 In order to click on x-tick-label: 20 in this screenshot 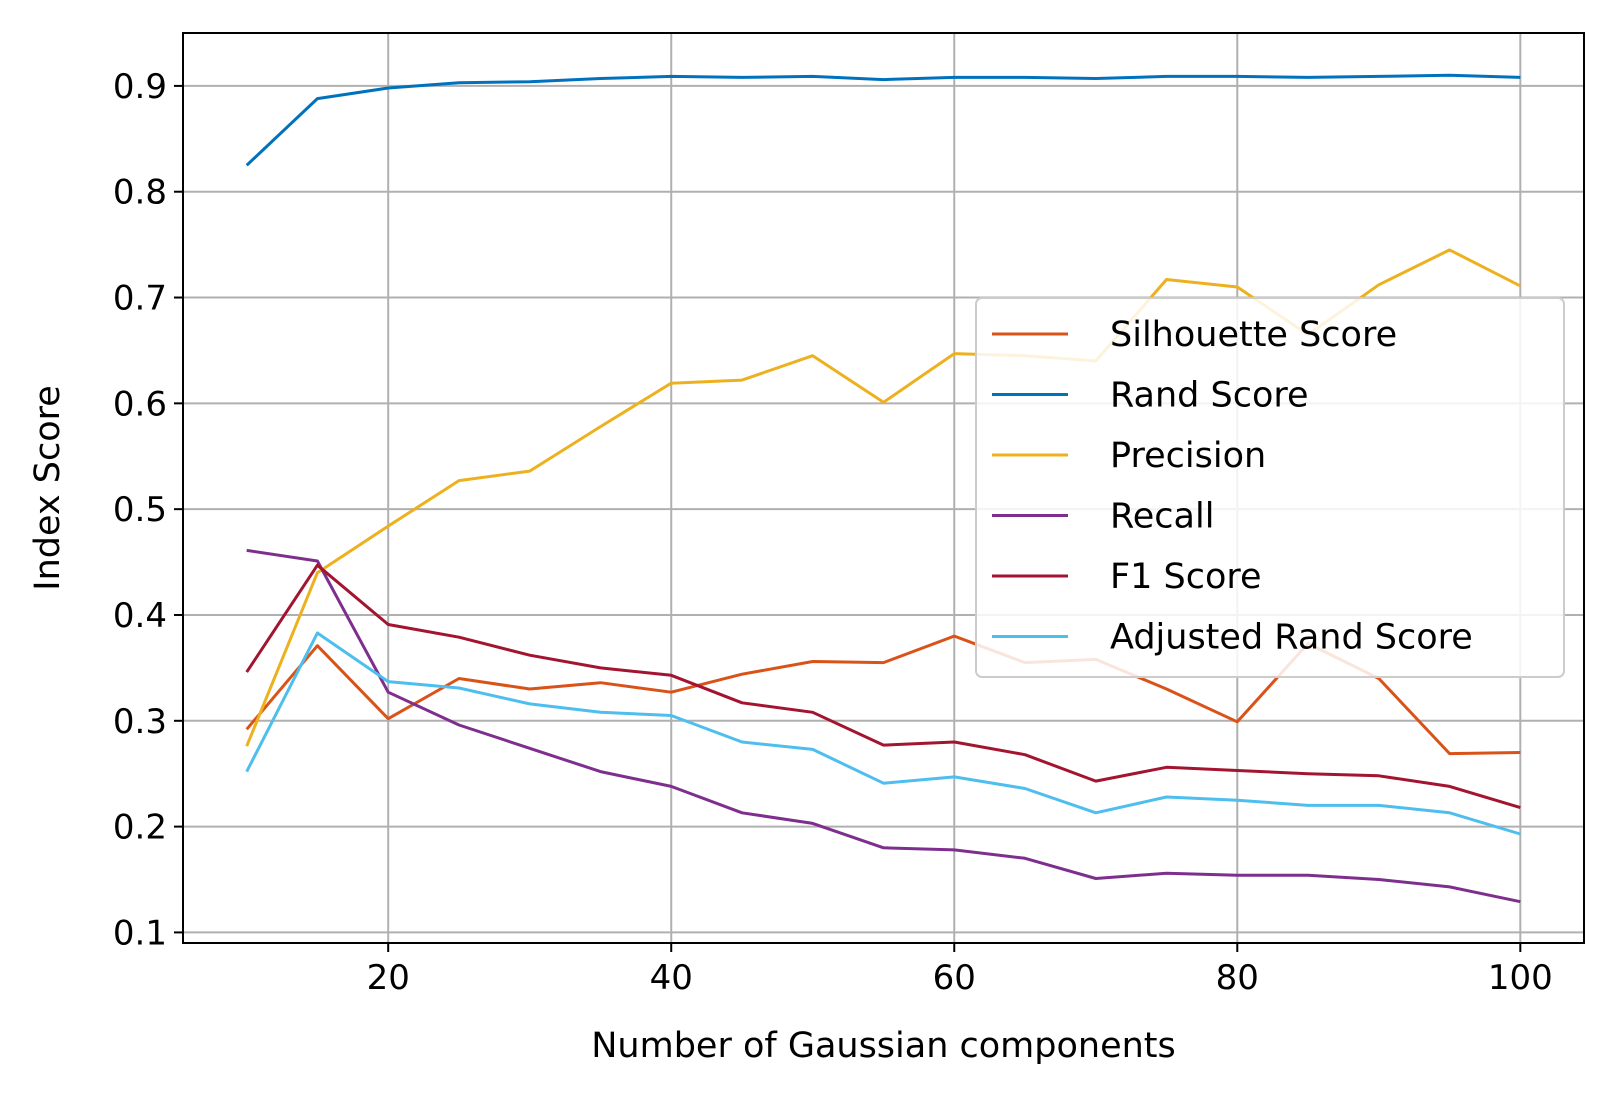, I will do `click(388, 978)`.